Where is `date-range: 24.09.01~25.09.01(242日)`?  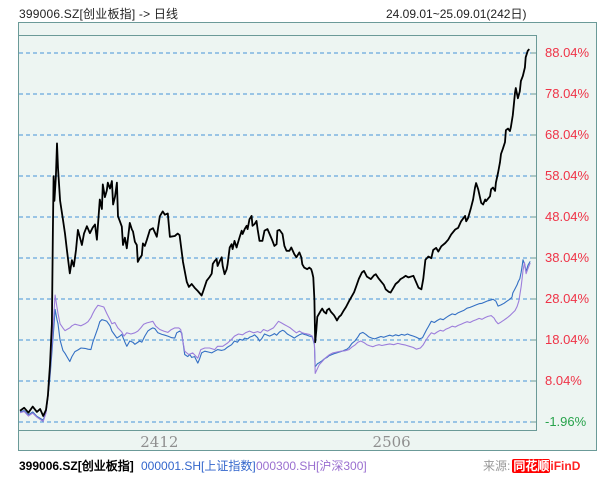 date-range: 24.09.01~25.09.01(242日) is located at coordinates (456, 14).